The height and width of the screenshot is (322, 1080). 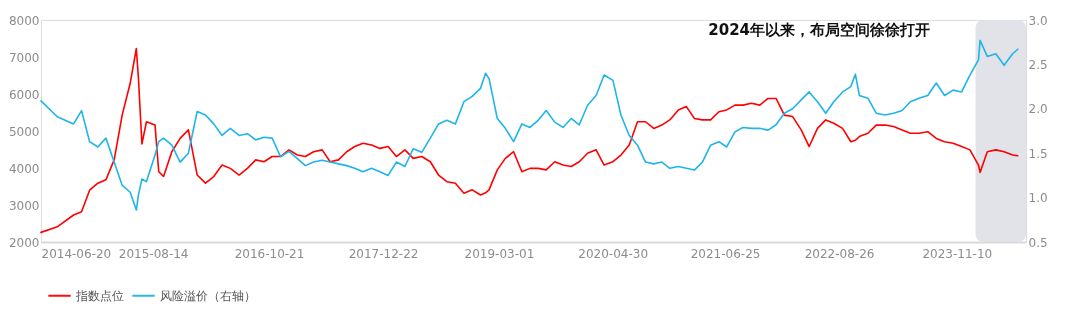 I want to click on y2-tick-label: 1.0, so click(x=1038, y=198).